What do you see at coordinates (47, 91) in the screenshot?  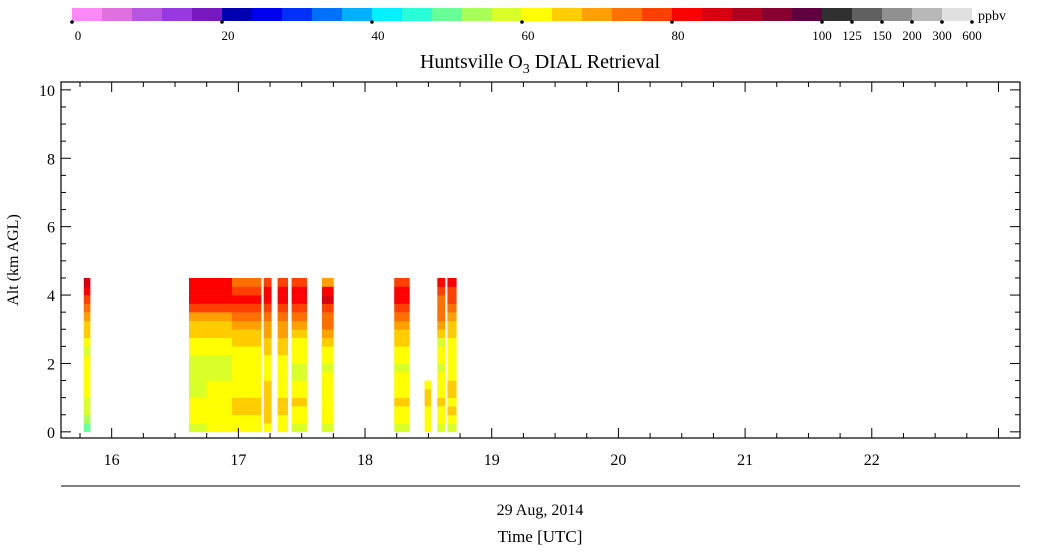 I see `y-tick-label: 10` at bounding box center [47, 91].